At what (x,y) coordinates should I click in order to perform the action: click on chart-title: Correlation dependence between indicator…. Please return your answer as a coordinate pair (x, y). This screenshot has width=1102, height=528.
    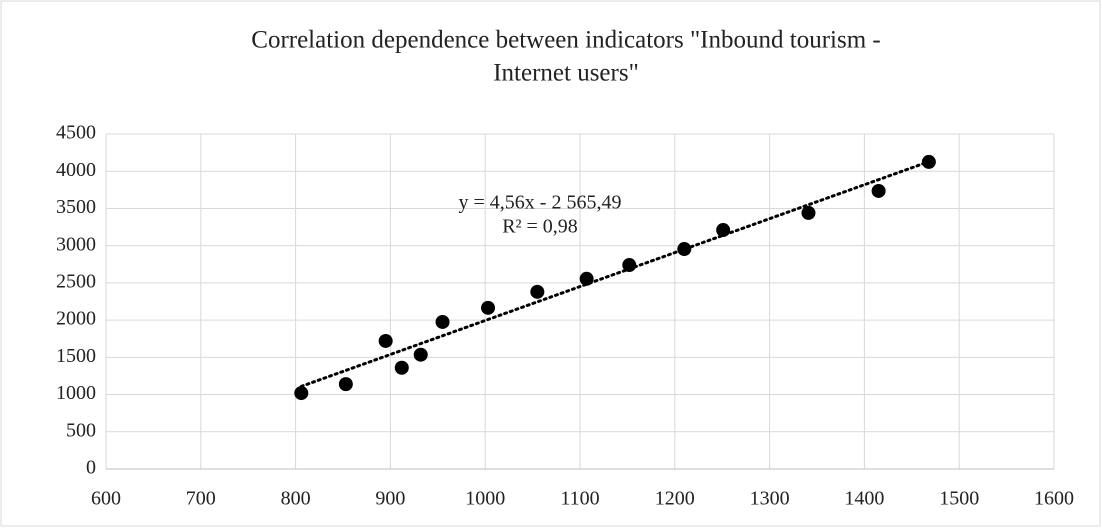
    Looking at the image, I should click on (565, 40).